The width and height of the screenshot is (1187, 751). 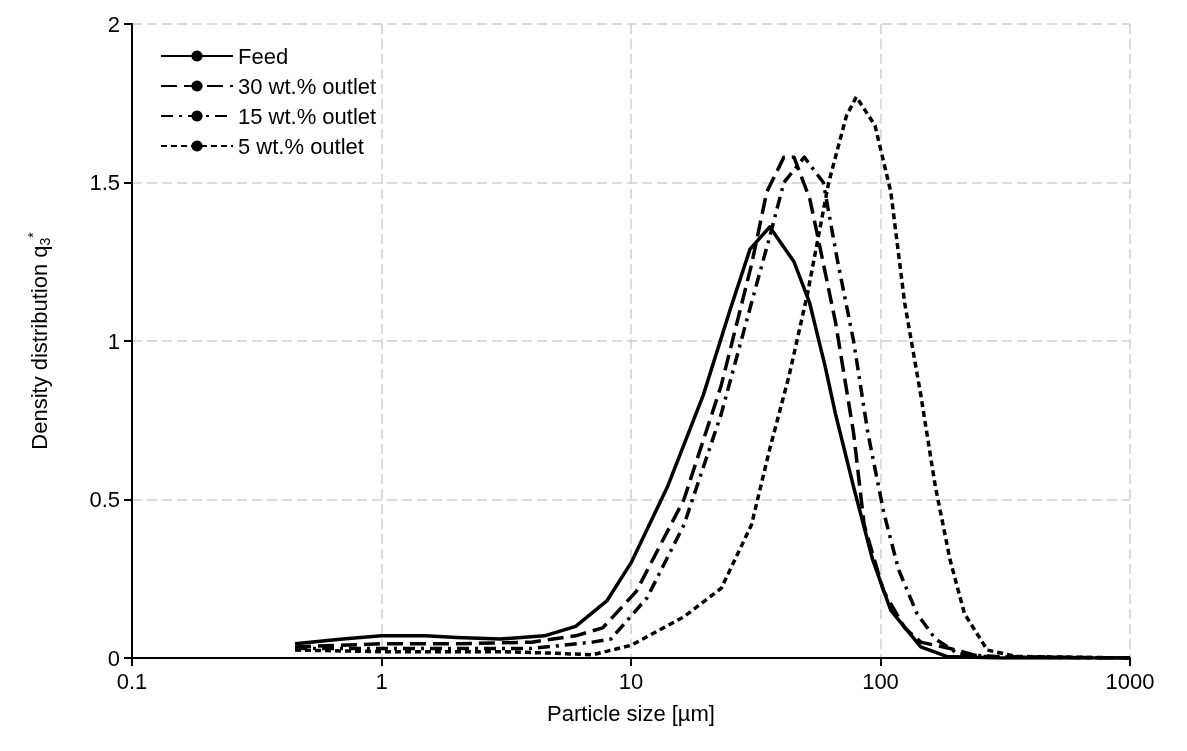 What do you see at coordinates (113, 24) in the screenshot?
I see `y-tick-label: 2` at bounding box center [113, 24].